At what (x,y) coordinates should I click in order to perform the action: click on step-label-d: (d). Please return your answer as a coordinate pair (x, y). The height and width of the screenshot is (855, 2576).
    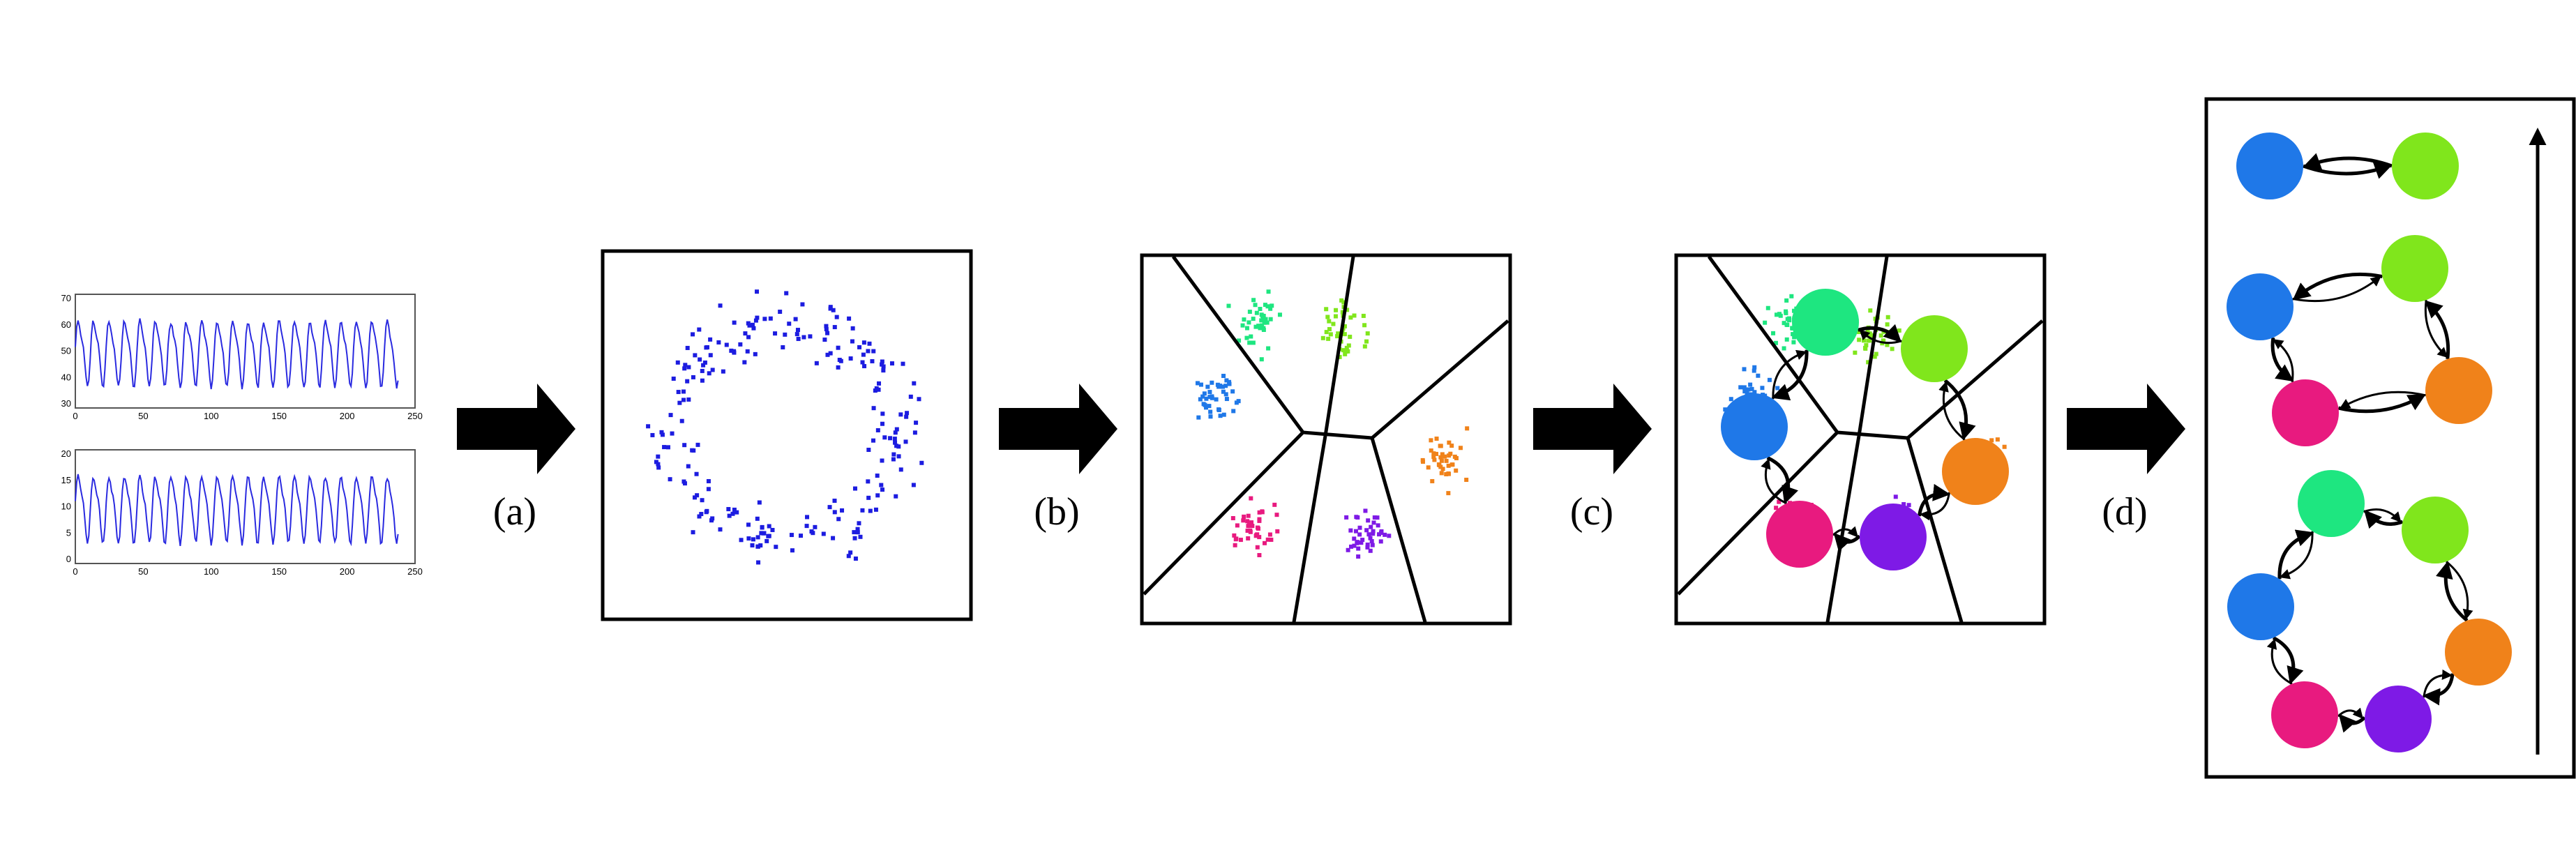
    Looking at the image, I should click on (2124, 512).